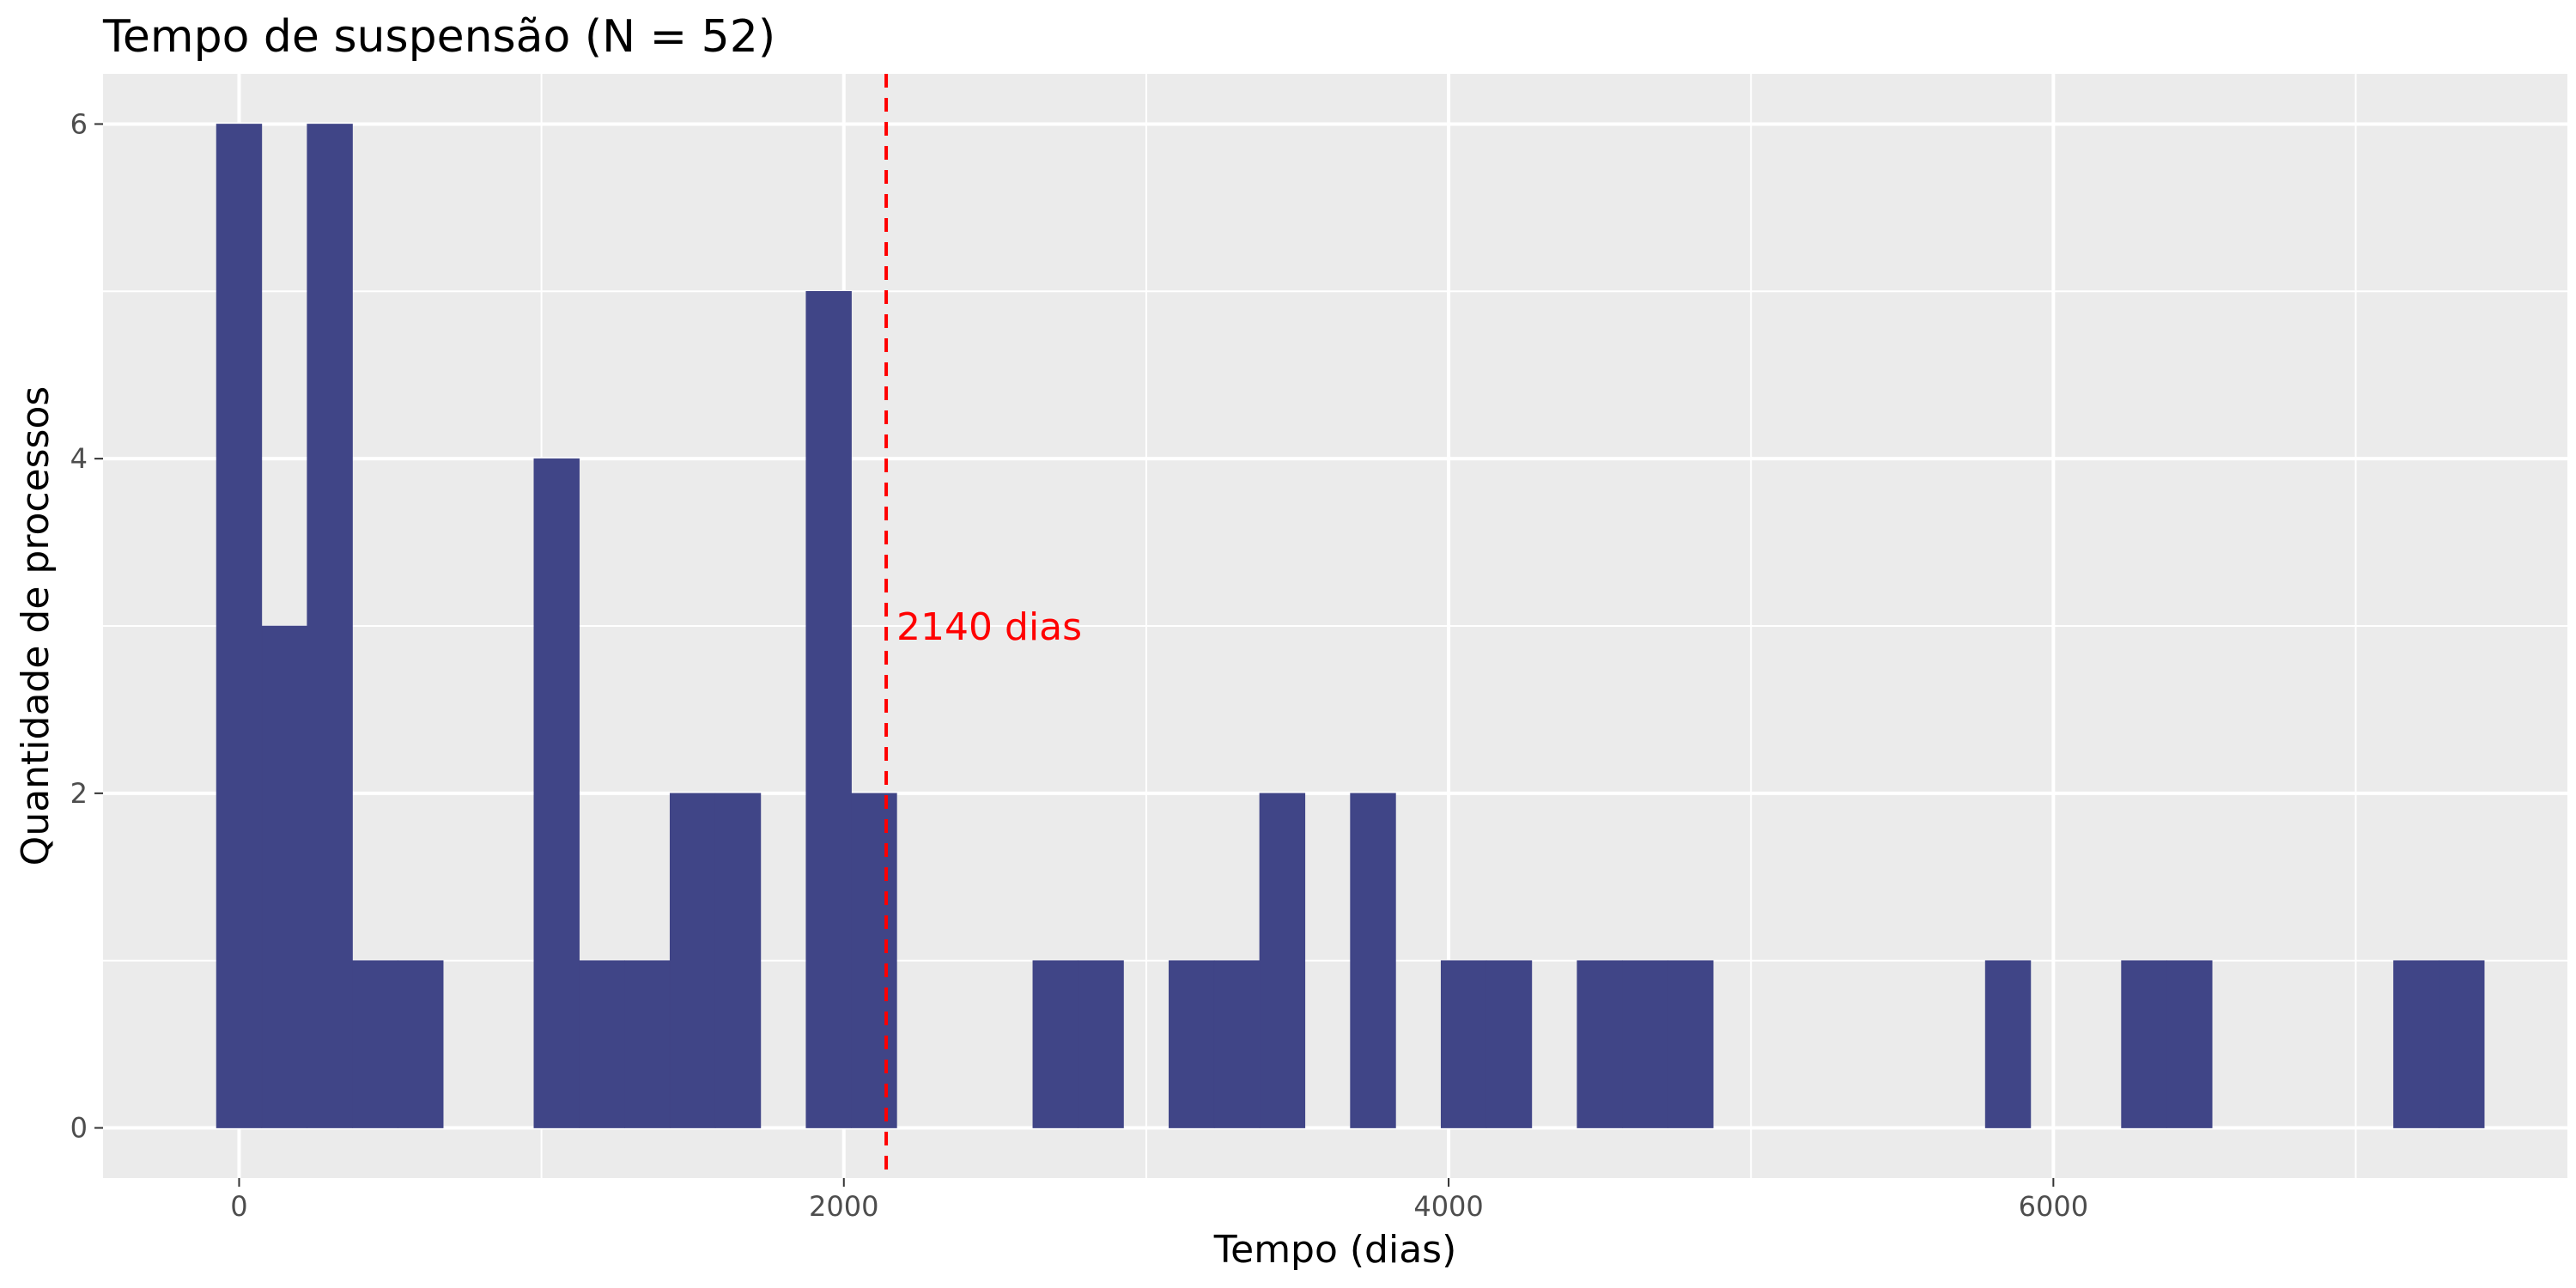 This screenshot has height=1288, width=2576. What do you see at coordinates (86, 626) in the screenshot?
I see `y-axis-ticks: 0 2 4 6` at bounding box center [86, 626].